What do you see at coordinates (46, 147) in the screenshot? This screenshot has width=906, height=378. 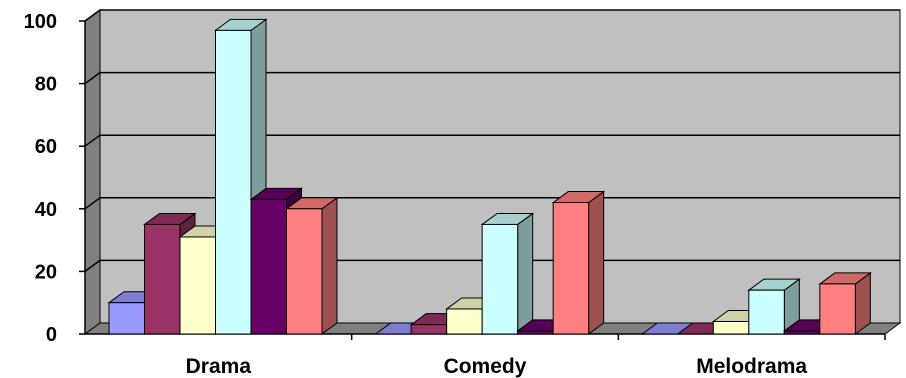 I see `y-tick-label: 60` at bounding box center [46, 147].